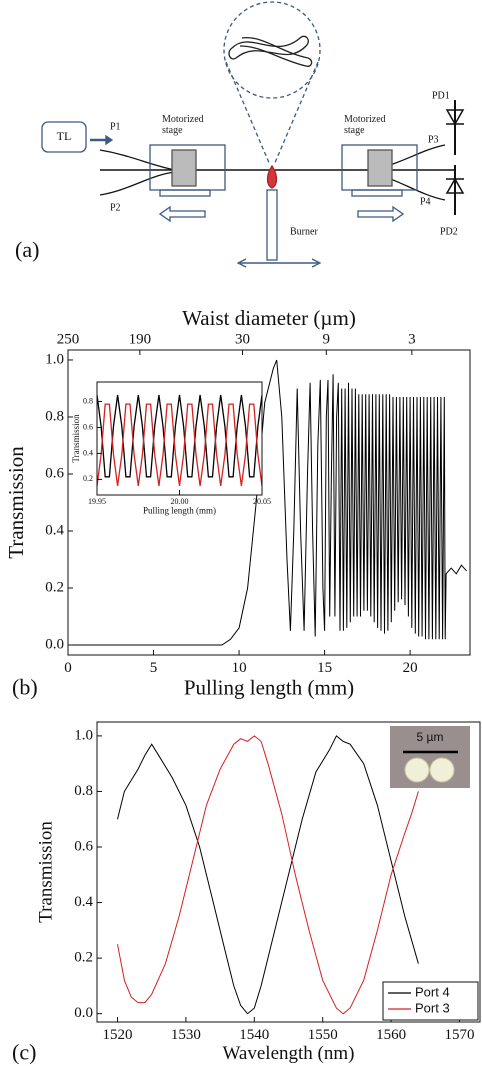 The height and width of the screenshot is (1074, 482). What do you see at coordinates (186, 1035) in the screenshot?
I see `x-tick-label: 1530` at bounding box center [186, 1035].